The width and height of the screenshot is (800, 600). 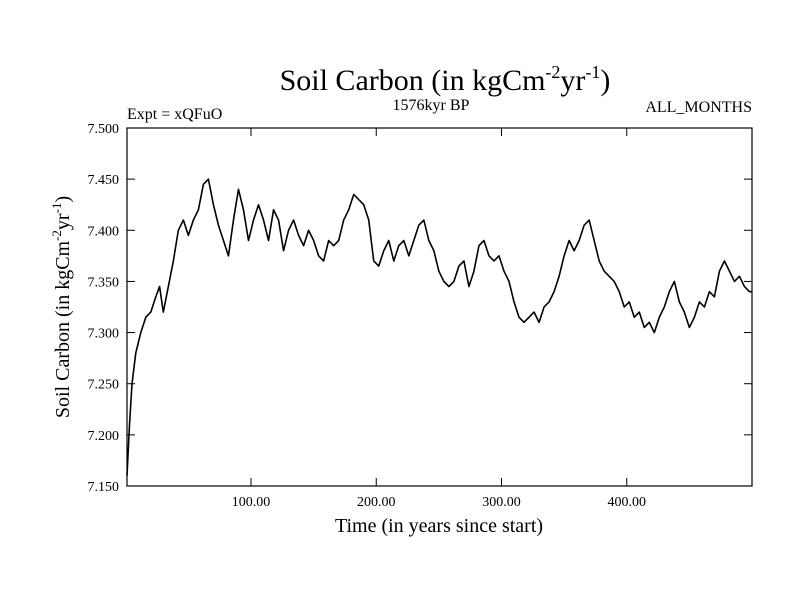 What do you see at coordinates (698, 107) in the screenshot?
I see `subtitle-months: ALL_MONTHS` at bounding box center [698, 107].